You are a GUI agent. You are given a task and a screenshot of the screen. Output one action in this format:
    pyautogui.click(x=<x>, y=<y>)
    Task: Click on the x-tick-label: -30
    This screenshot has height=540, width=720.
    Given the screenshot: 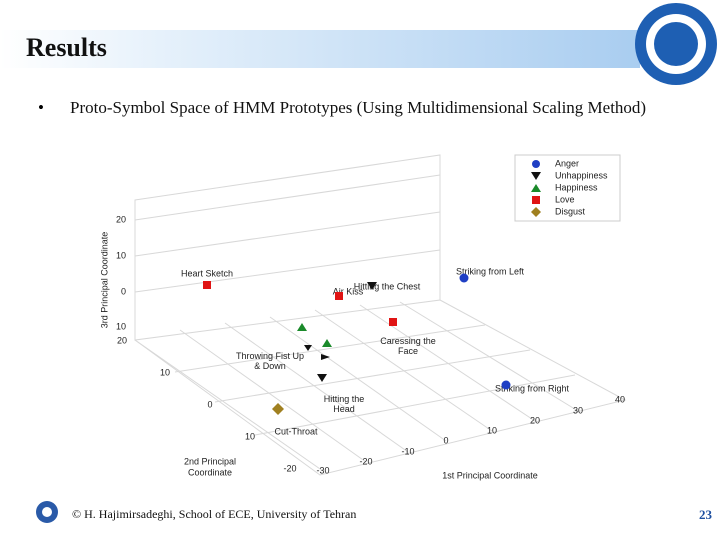 What is the action you would take?
    pyautogui.click(x=322, y=470)
    